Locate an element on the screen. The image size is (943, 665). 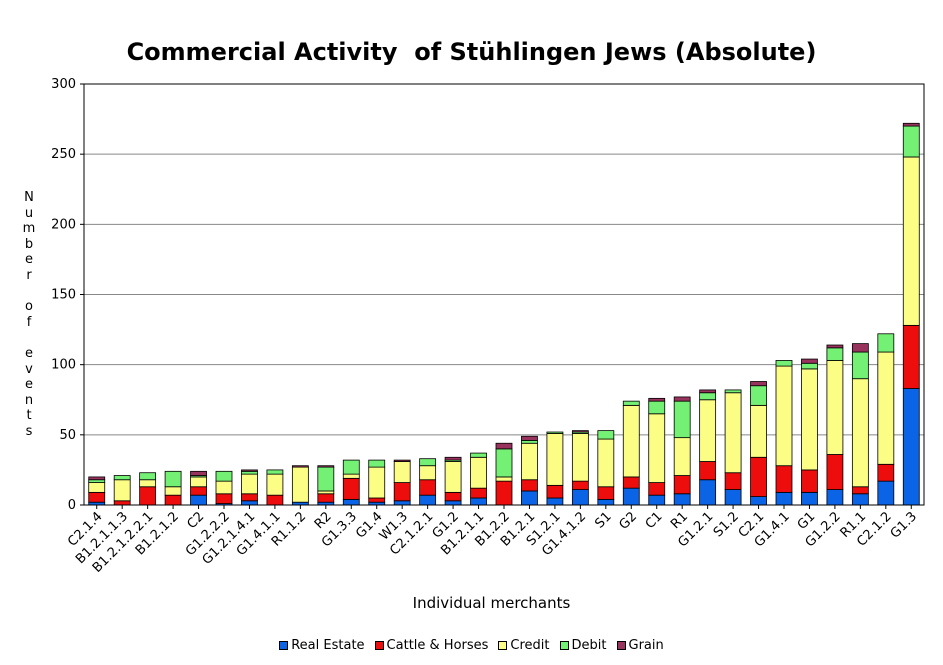
y-tick-label: 0 is located at coordinates (72, 505).